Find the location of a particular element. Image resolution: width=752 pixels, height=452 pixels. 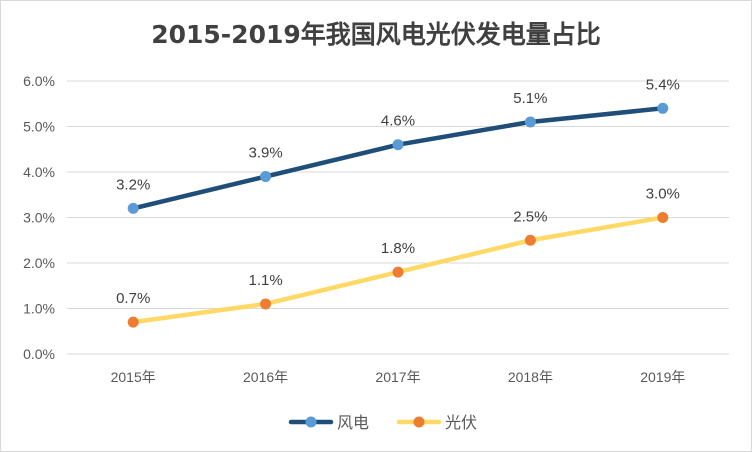

data-label: 5.1% is located at coordinates (530, 98).